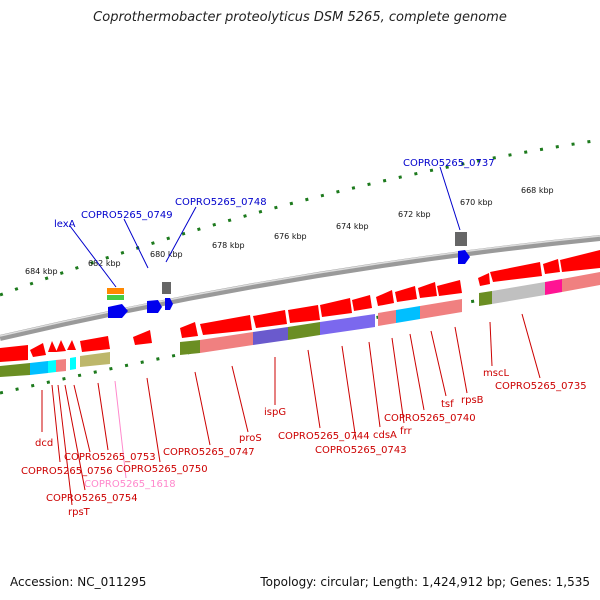 Image resolution: width=600 pixels, height=600 pixels. What do you see at coordinates (78, 582) in the screenshot?
I see `accession-text: Accession: NC_011295` at bounding box center [78, 582].